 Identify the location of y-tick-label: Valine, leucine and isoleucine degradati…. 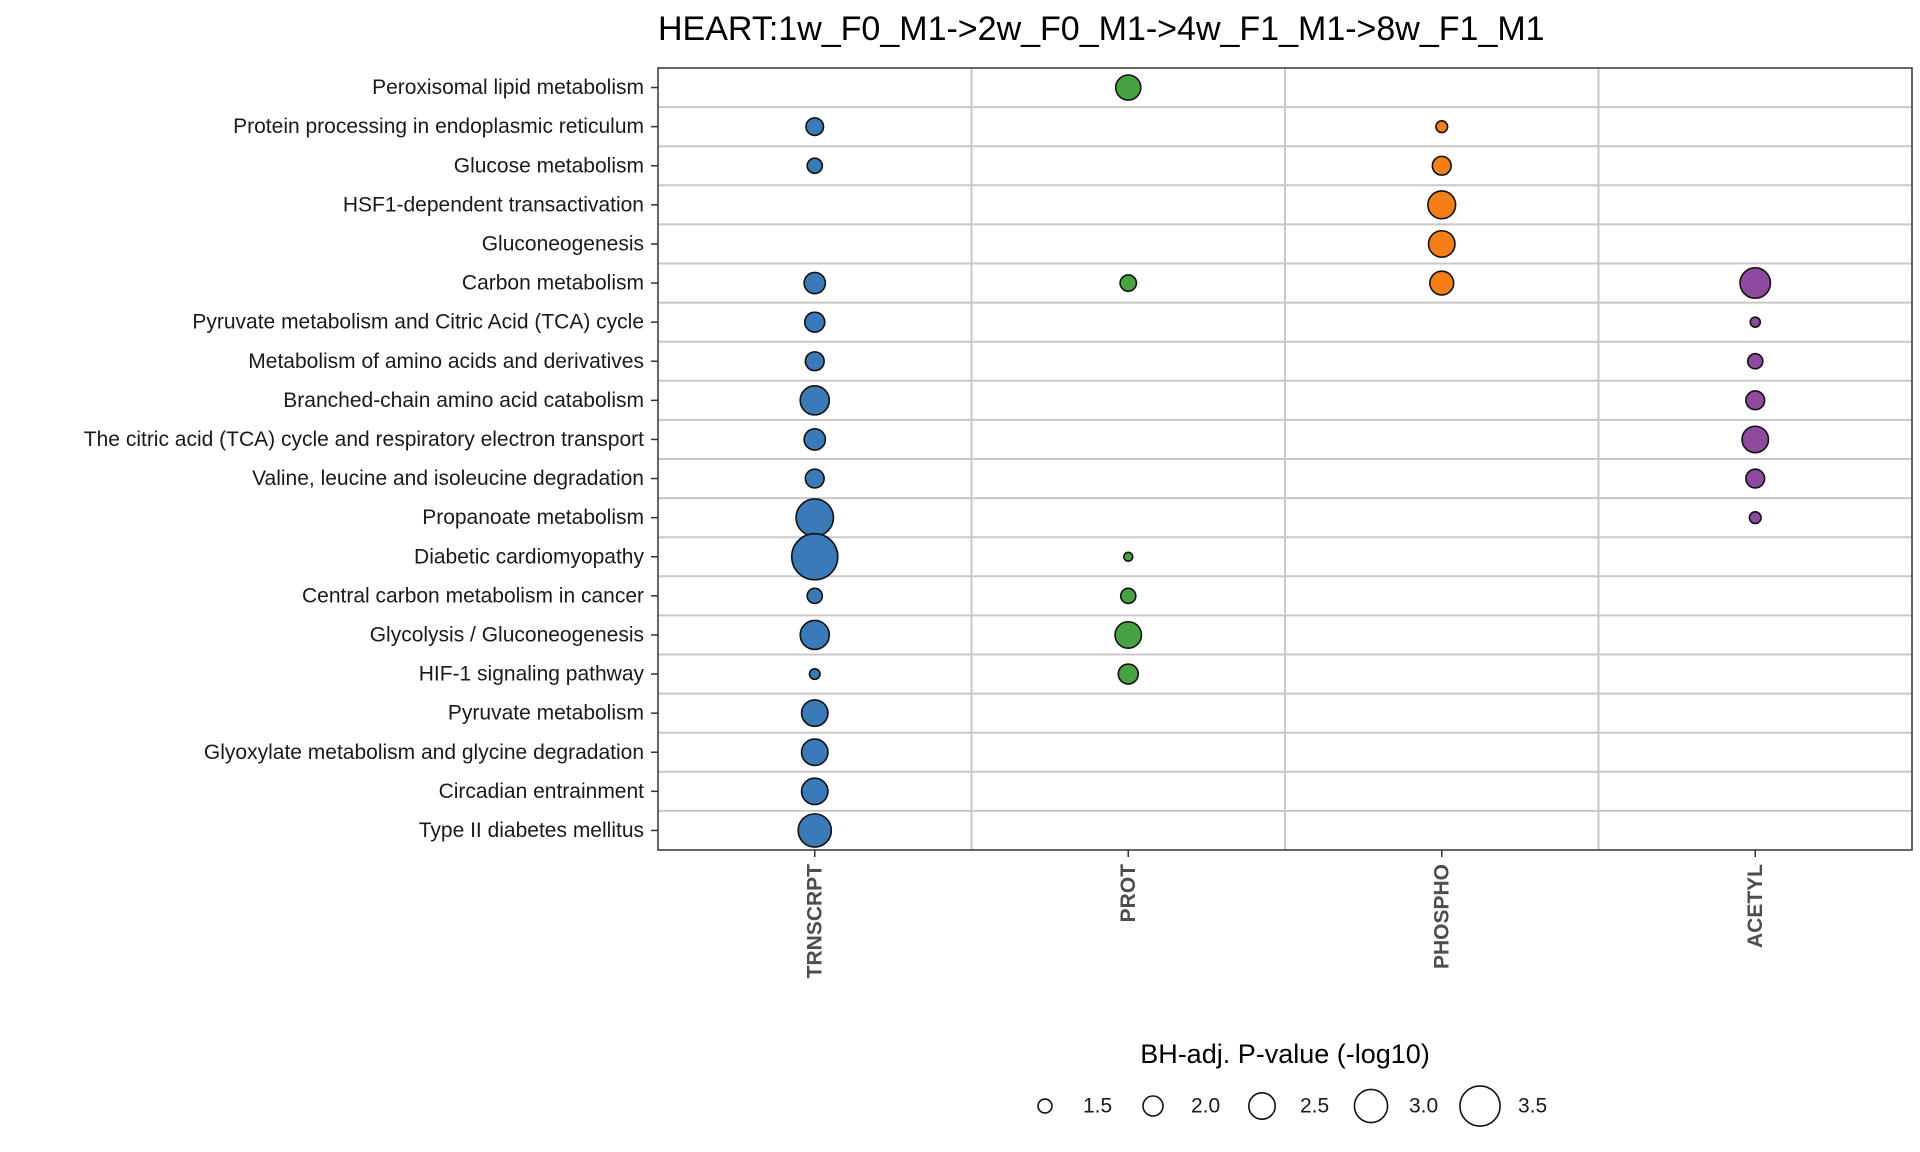
(448, 478).